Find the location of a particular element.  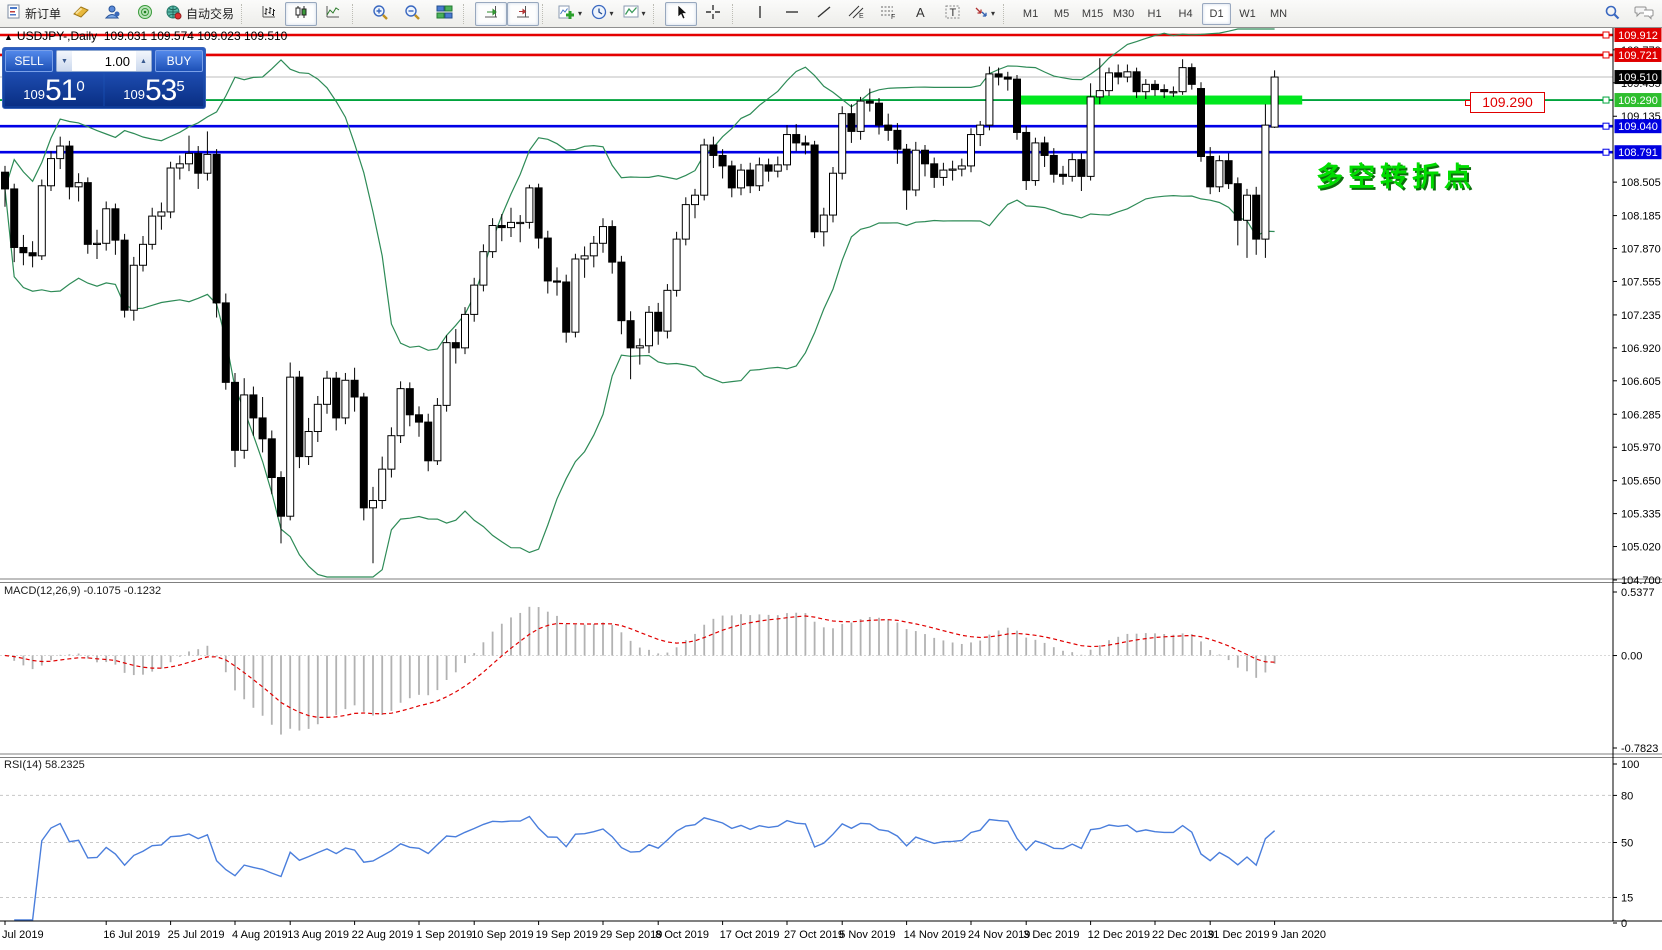

signals-button is located at coordinates (145, 14).